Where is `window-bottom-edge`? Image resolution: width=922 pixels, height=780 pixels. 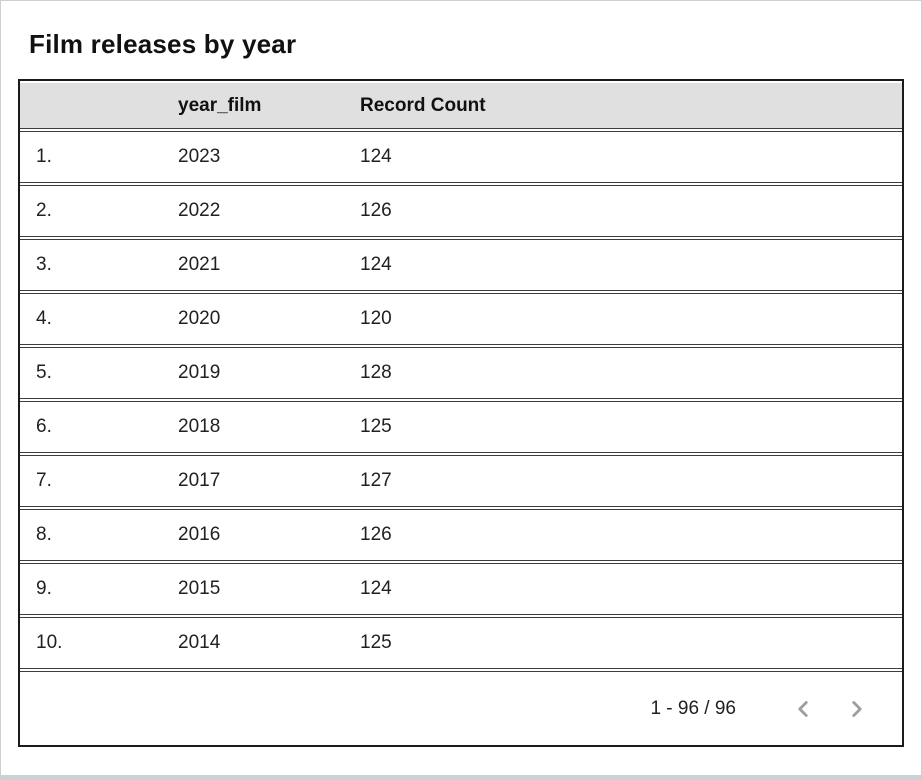 window-bottom-edge is located at coordinates (461, 777).